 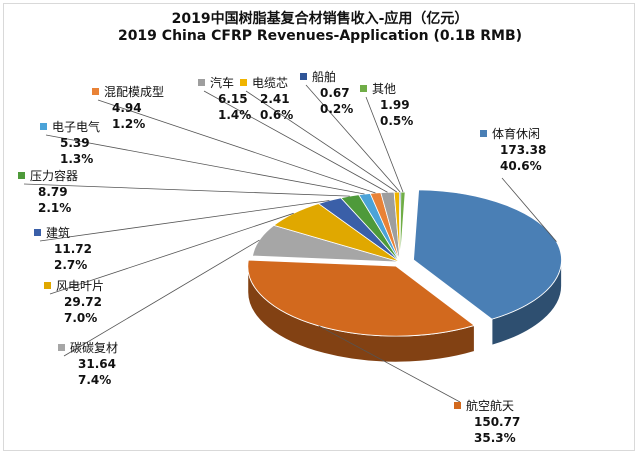 What do you see at coordinates (53, 192) in the screenshot?
I see `slice-label-value-5: 8.79` at bounding box center [53, 192].